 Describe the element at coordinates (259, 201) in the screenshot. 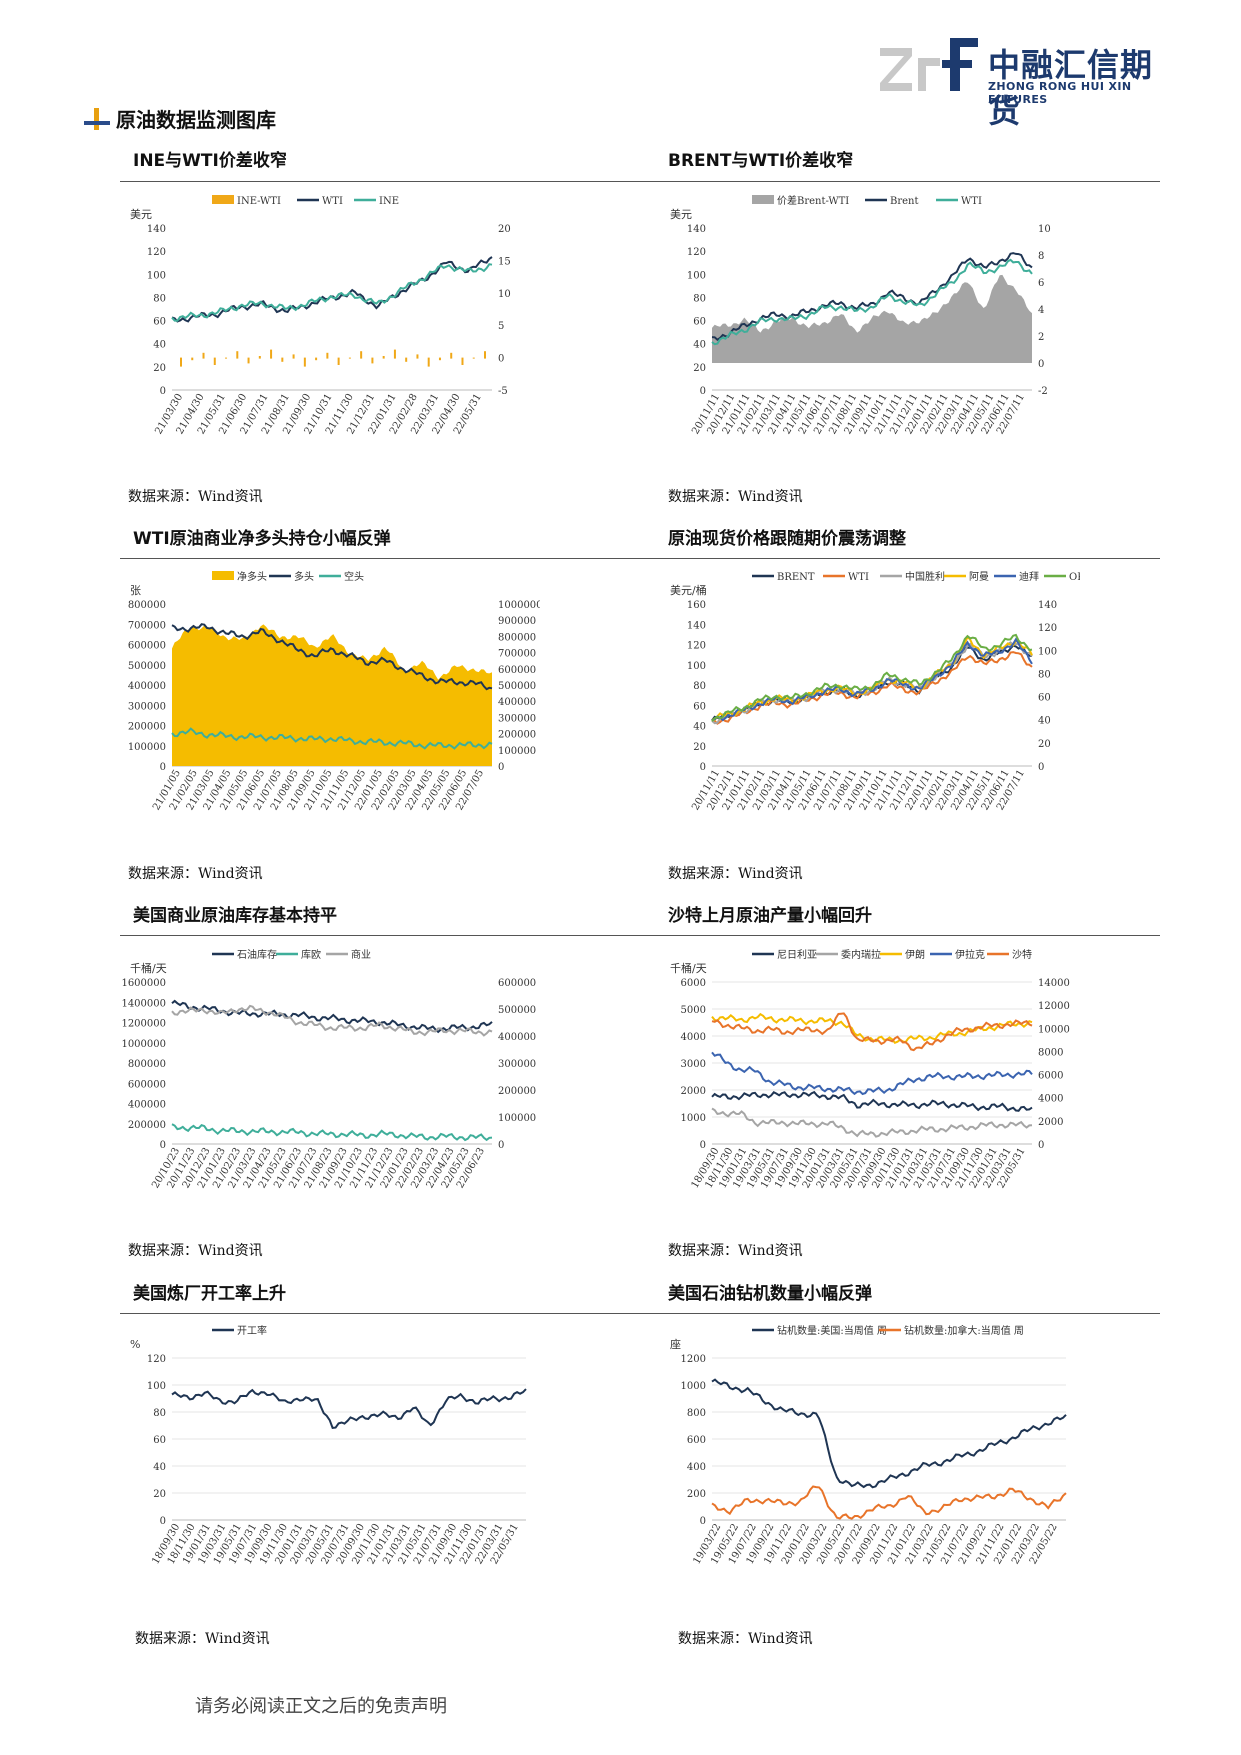

I see `legend-label: INE-WTI` at that location.